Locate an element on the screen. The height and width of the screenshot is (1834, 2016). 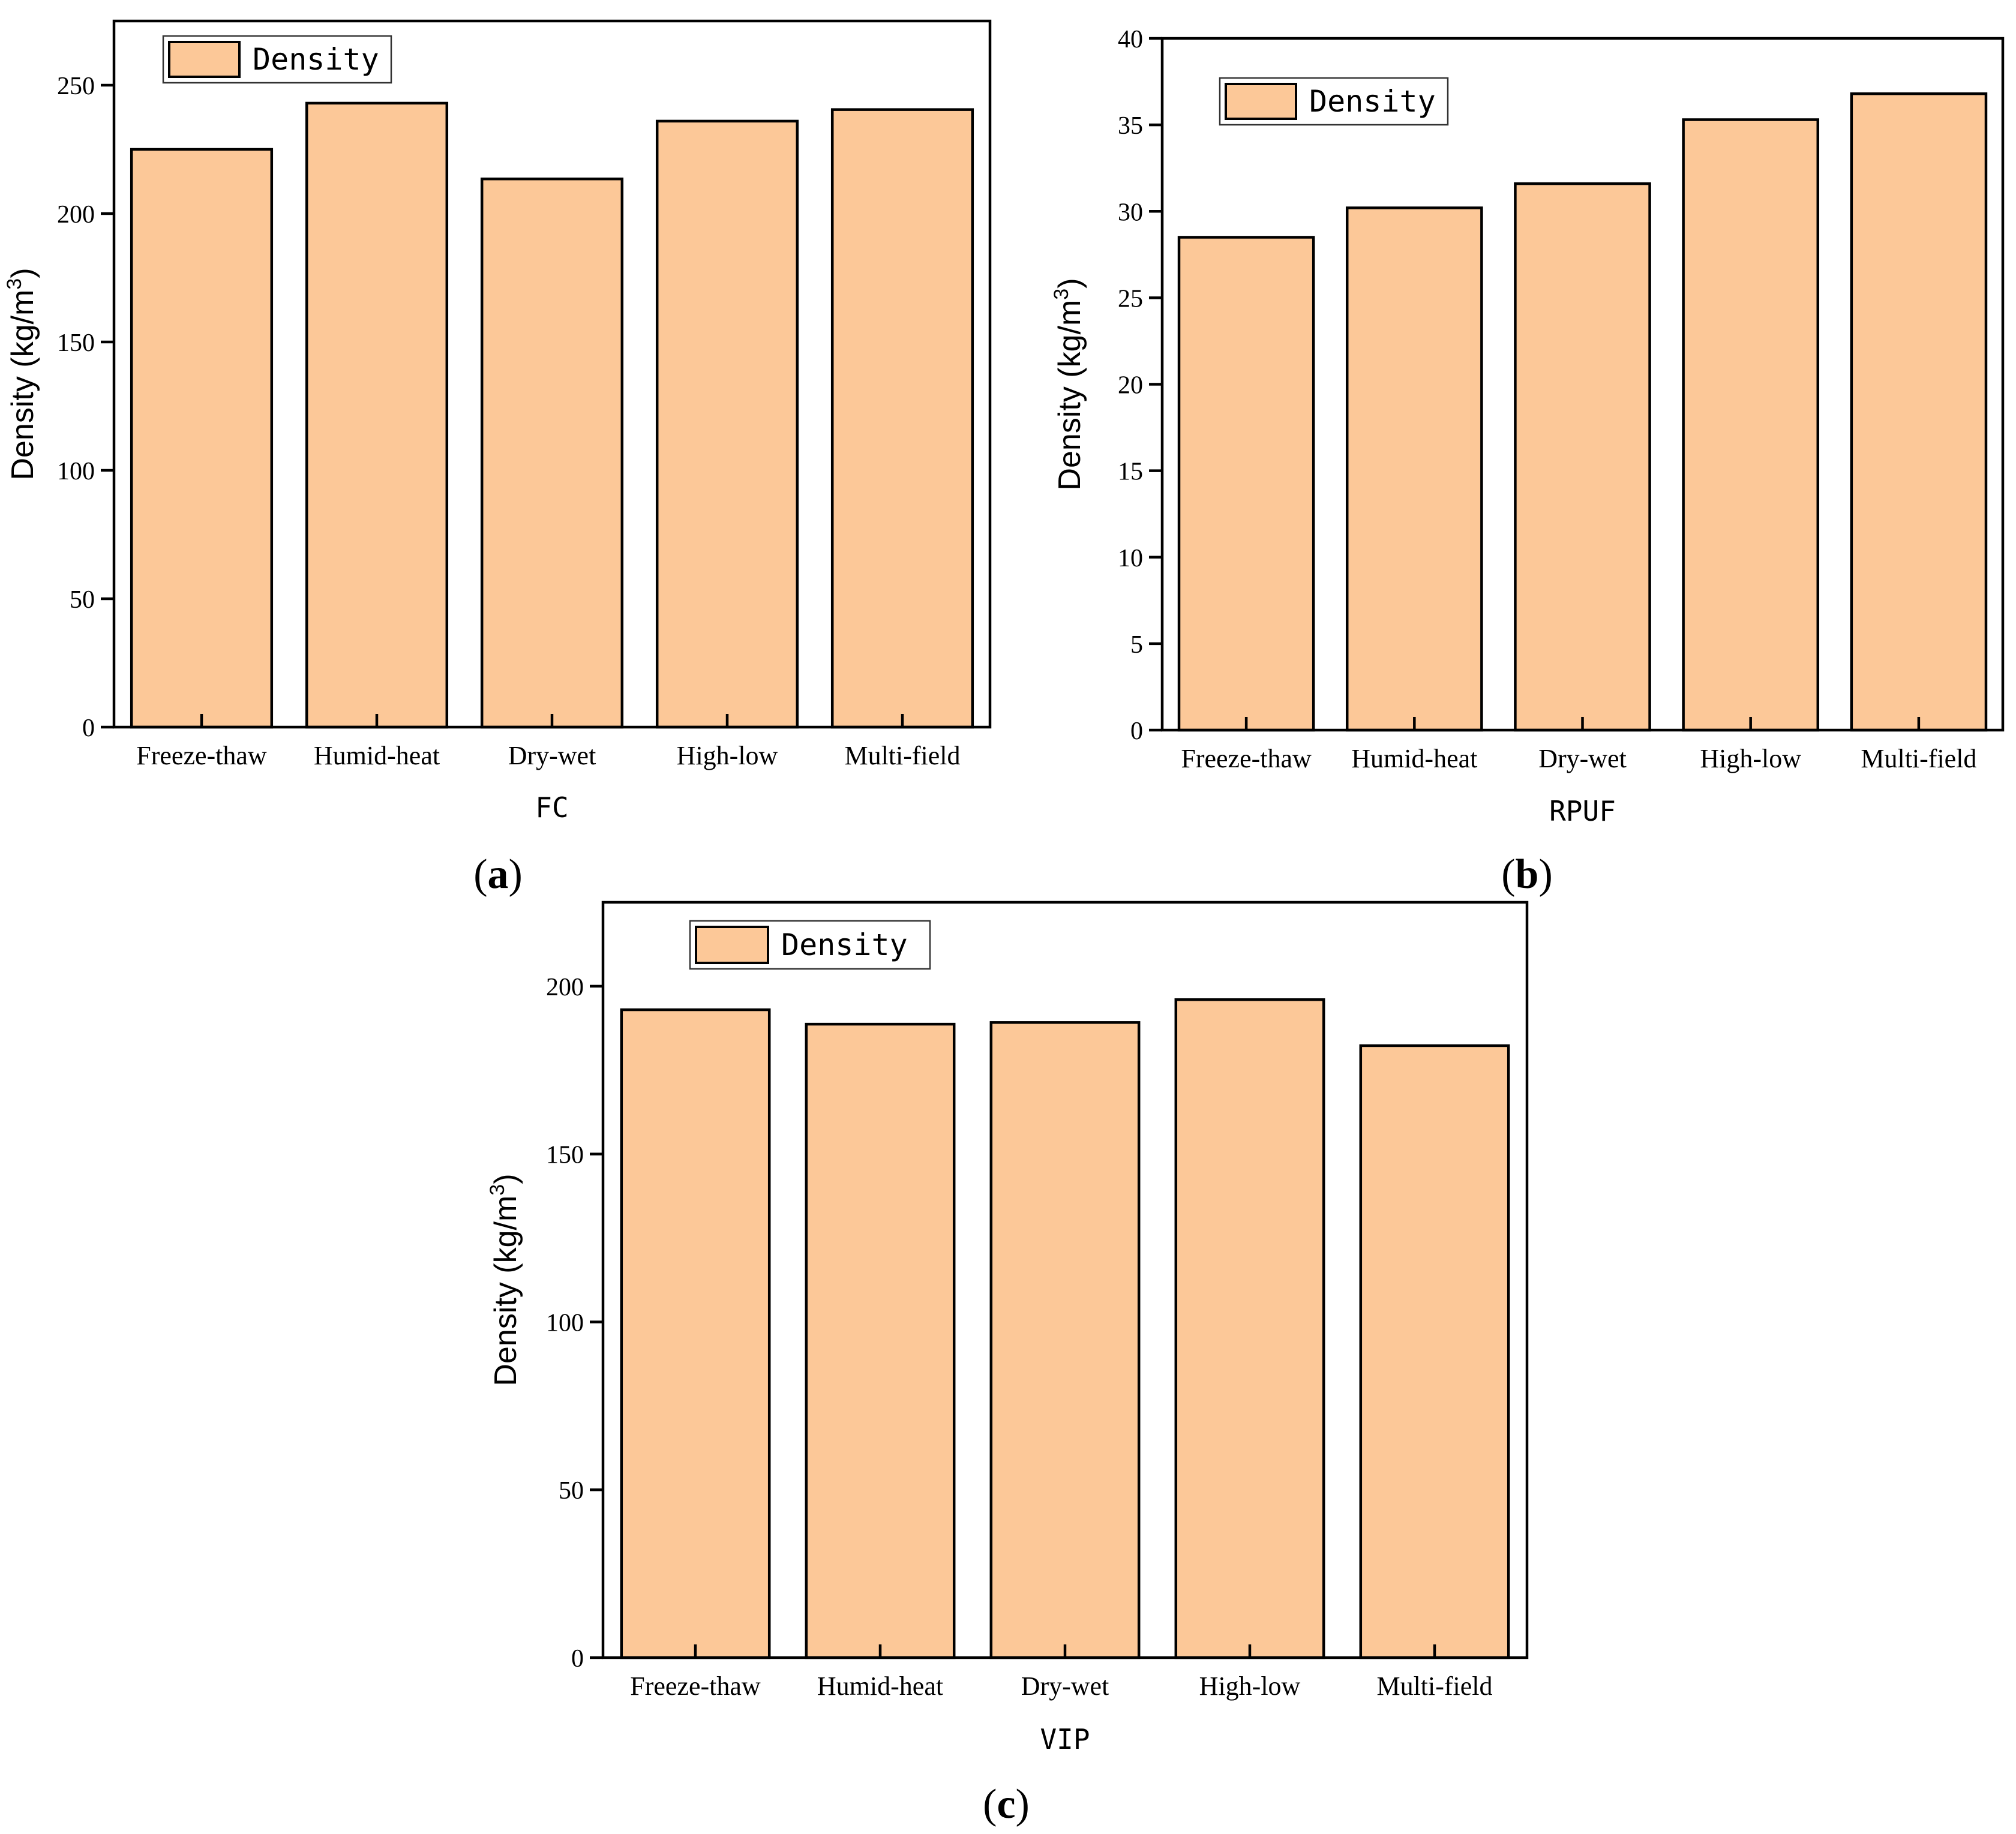
y-tick-label: 25 is located at coordinates (1130, 299).